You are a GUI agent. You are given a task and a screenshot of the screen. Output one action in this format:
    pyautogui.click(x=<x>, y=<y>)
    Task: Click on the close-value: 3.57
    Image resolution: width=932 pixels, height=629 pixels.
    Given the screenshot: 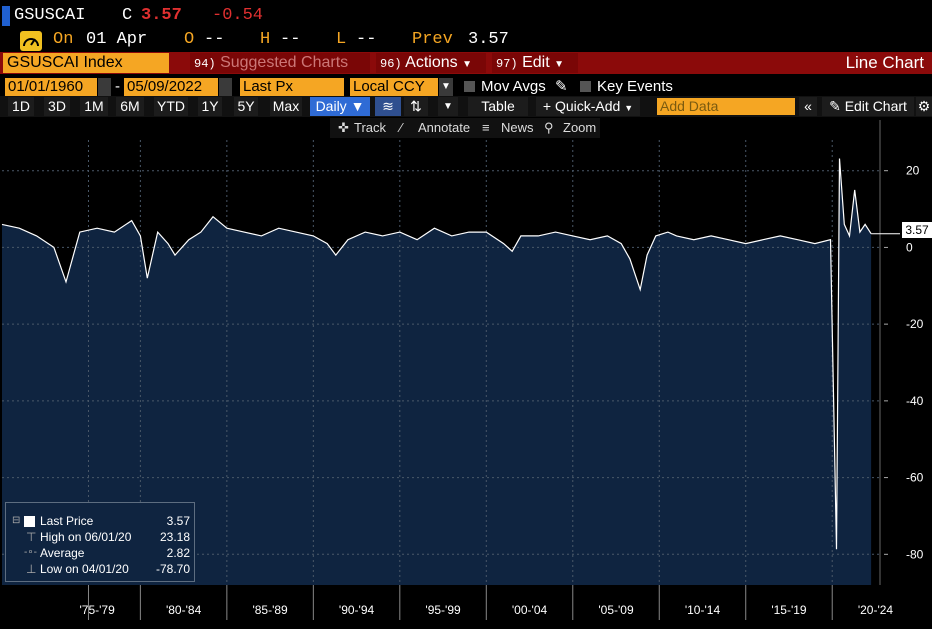 What is the action you would take?
    pyautogui.click(x=161, y=15)
    